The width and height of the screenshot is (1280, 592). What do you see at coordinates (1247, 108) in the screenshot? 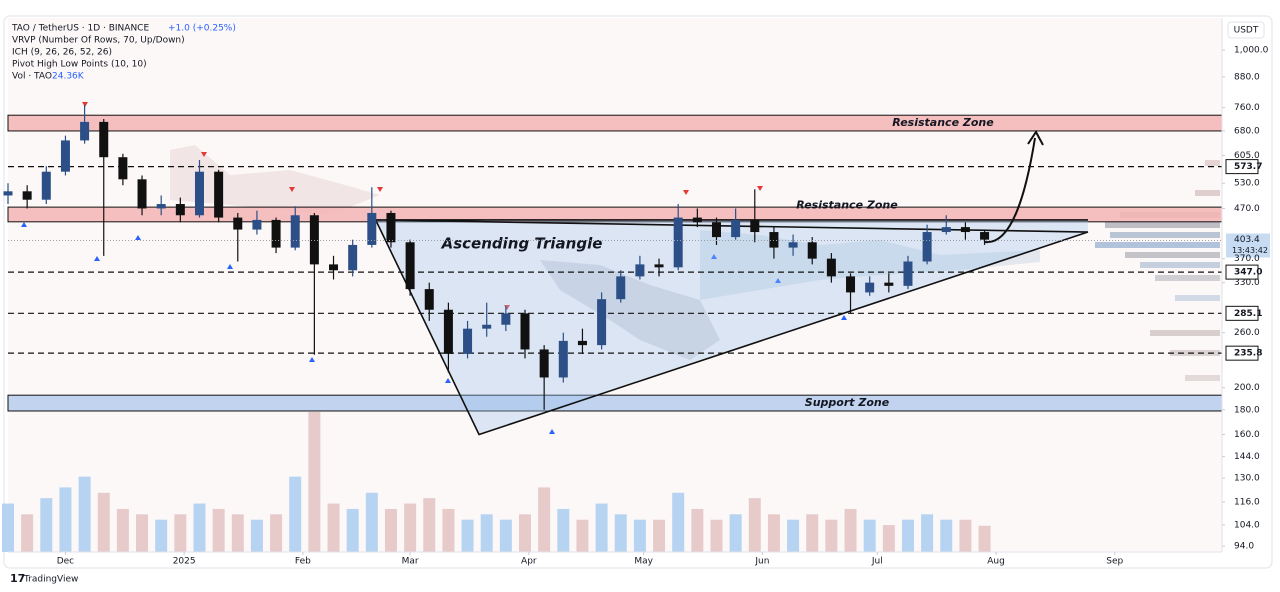
I see `y-tick-label: 760.0` at bounding box center [1247, 108].